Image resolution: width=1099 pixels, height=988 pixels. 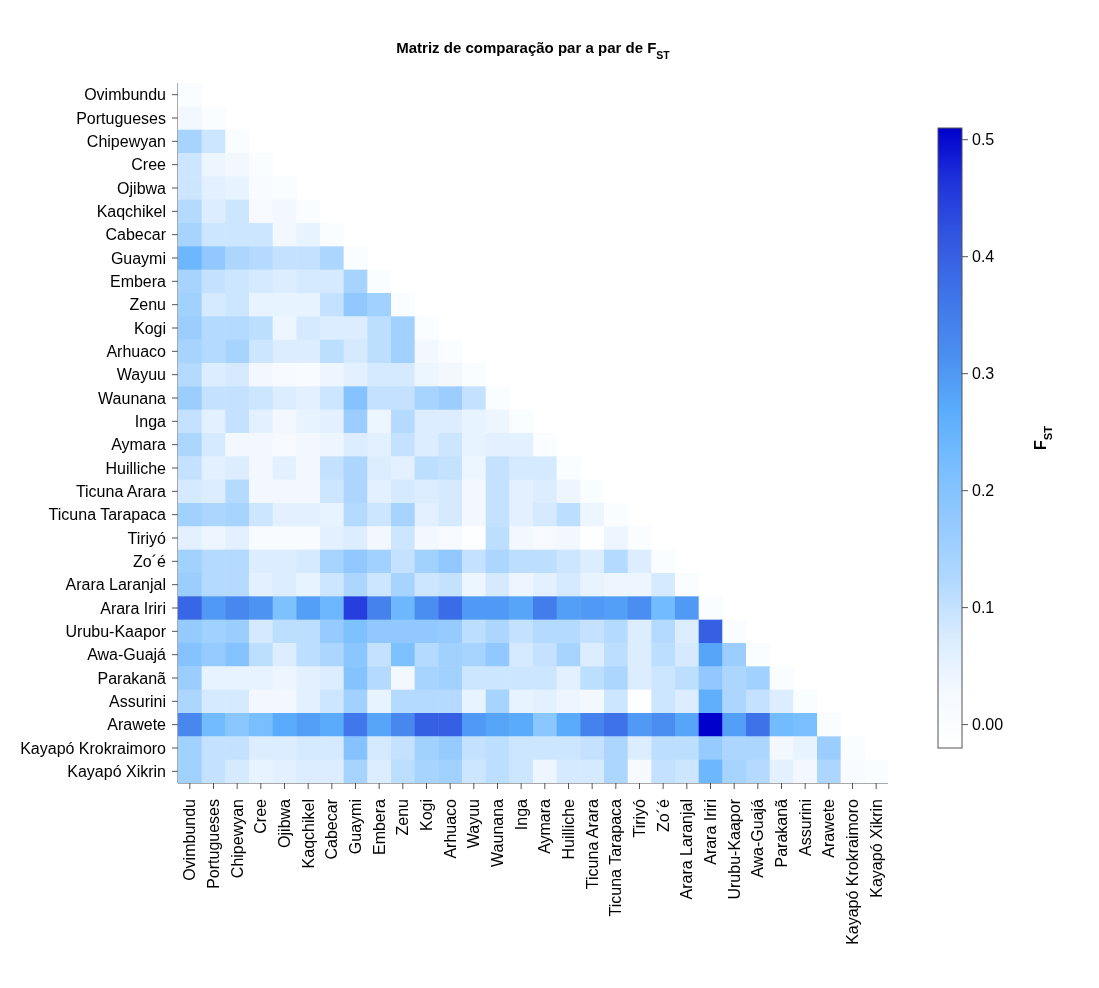 I want to click on x-tick-label: Guaymi, so click(x=355, y=827).